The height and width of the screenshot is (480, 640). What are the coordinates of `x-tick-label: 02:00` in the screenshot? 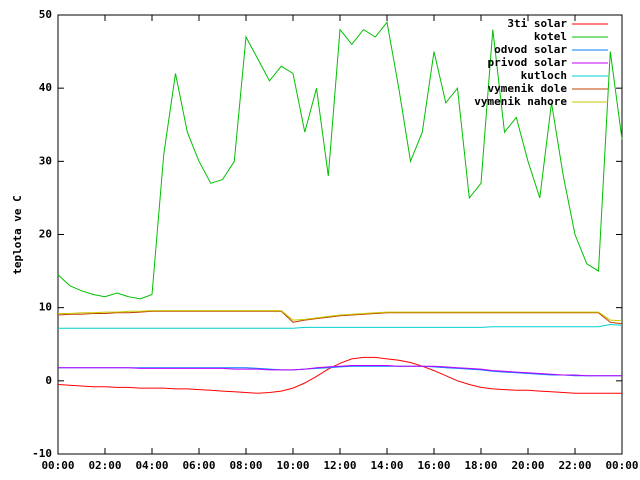 It's located at (104, 465).